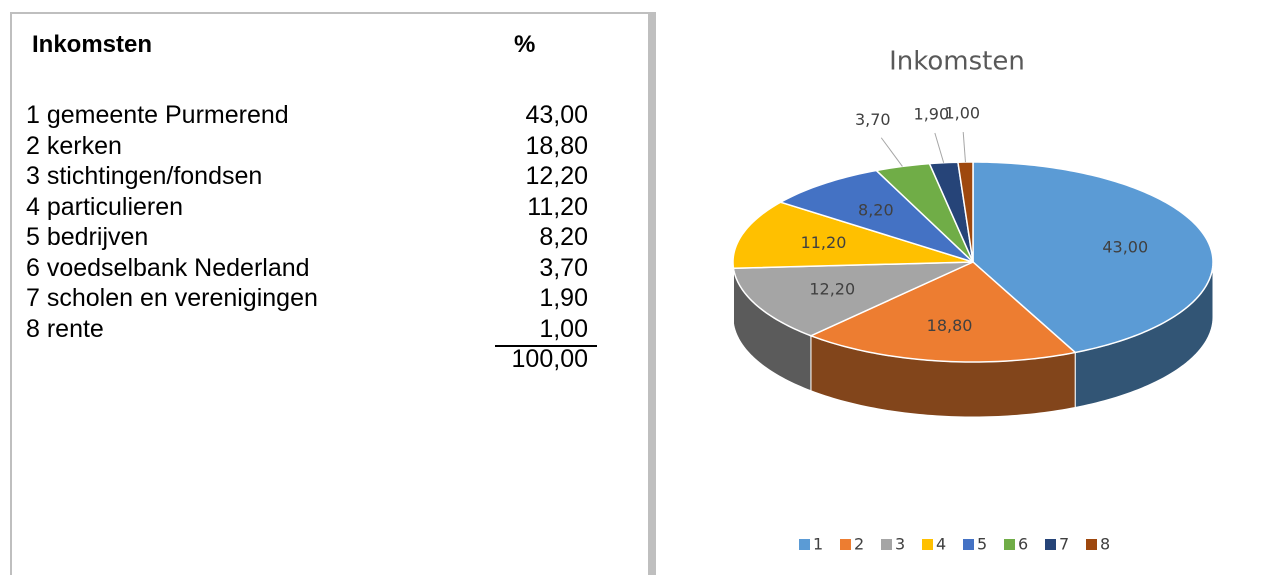 The image size is (1274, 575). Describe the element at coordinates (172, 298) in the screenshot. I see `row-label: 7 scholen en verenigingen` at that location.